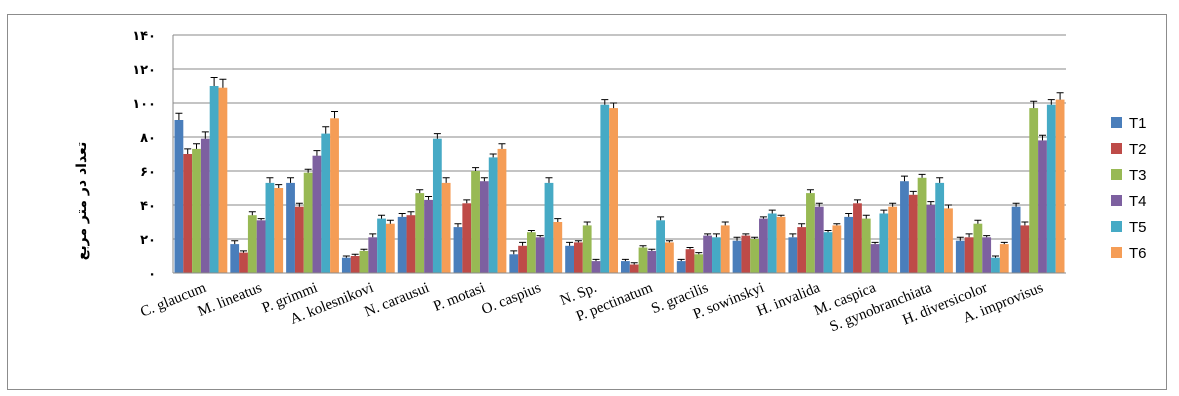 This screenshot has width=1179, height=396. Describe the element at coordinates (82, 201) in the screenshot. I see `y-axis-label: تعداد در متر مربع` at that location.